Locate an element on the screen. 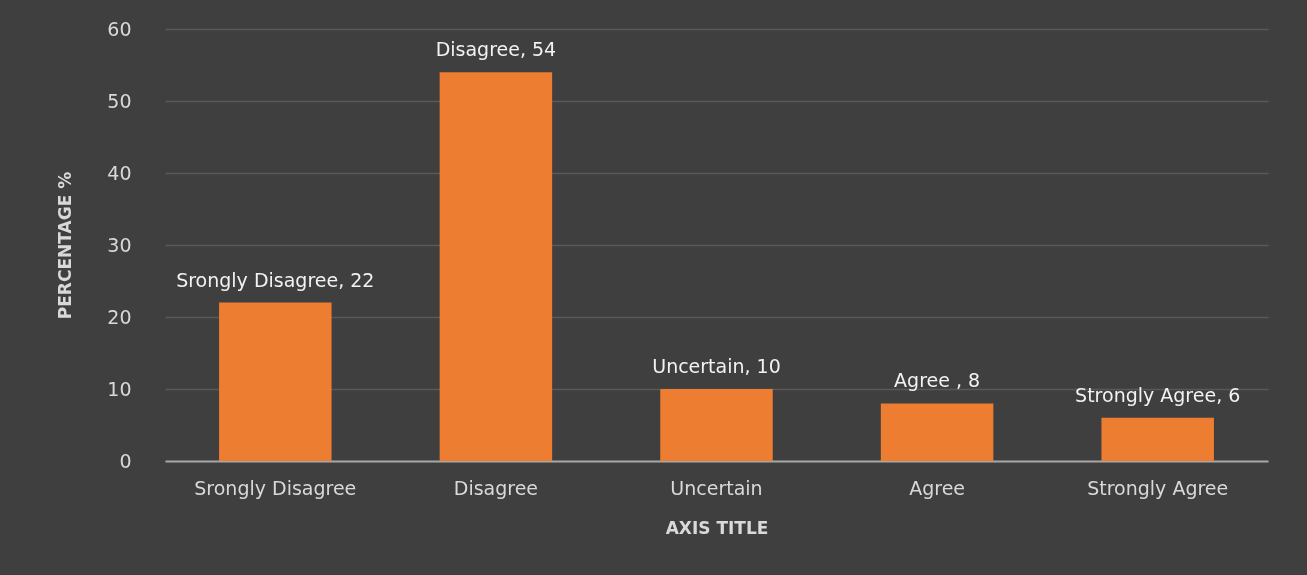 This screenshot has width=1307, height=575. data-label: Uncertain, 10 is located at coordinates (716, 366).